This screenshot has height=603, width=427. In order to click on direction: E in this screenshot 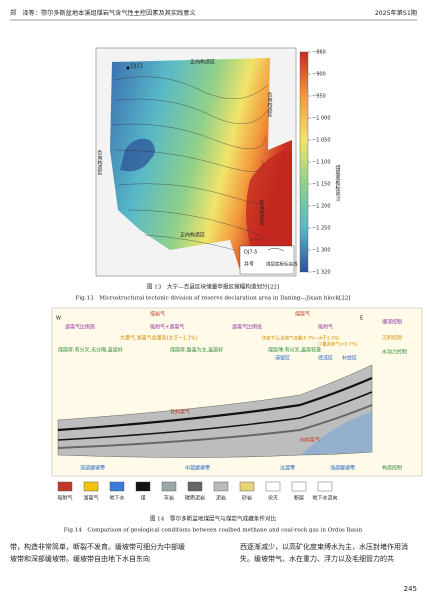, I will do `click(361, 319)`.